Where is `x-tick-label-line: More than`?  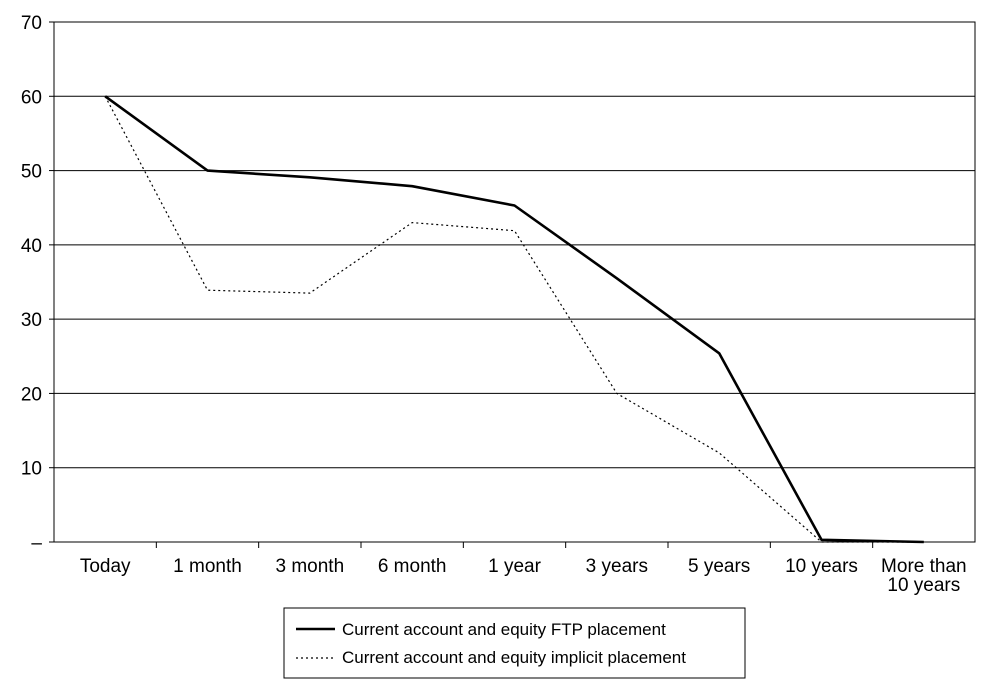
x-tick-label-line: More than is located at coordinates (924, 566).